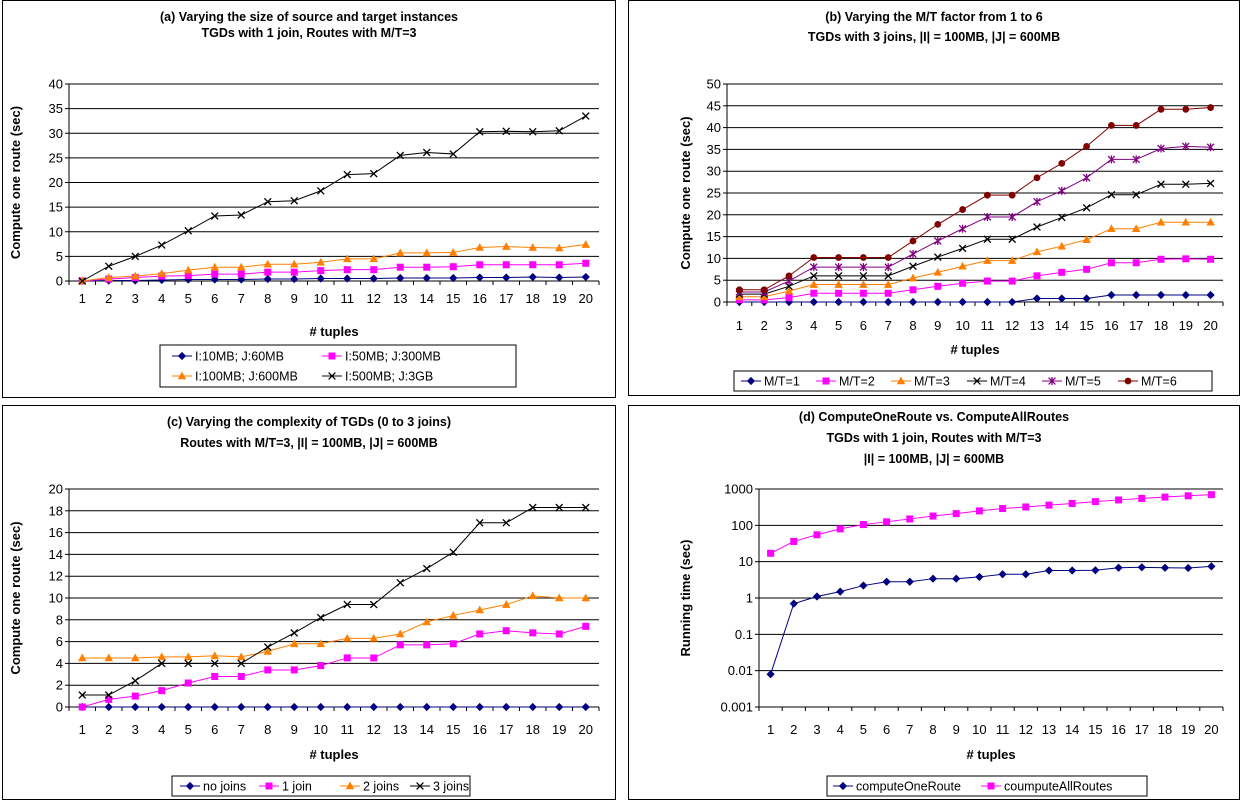  Describe the element at coordinates (381, 787) in the screenshot. I see `legend-label: 2 joins` at that location.